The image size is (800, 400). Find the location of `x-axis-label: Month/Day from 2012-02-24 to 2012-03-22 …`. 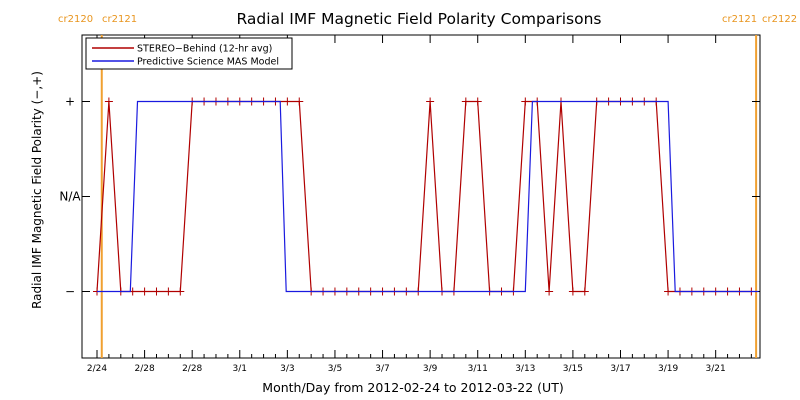

x-axis-label: Month/Day from 2012-02-24 to 2012-03-22 … is located at coordinates (412, 387).